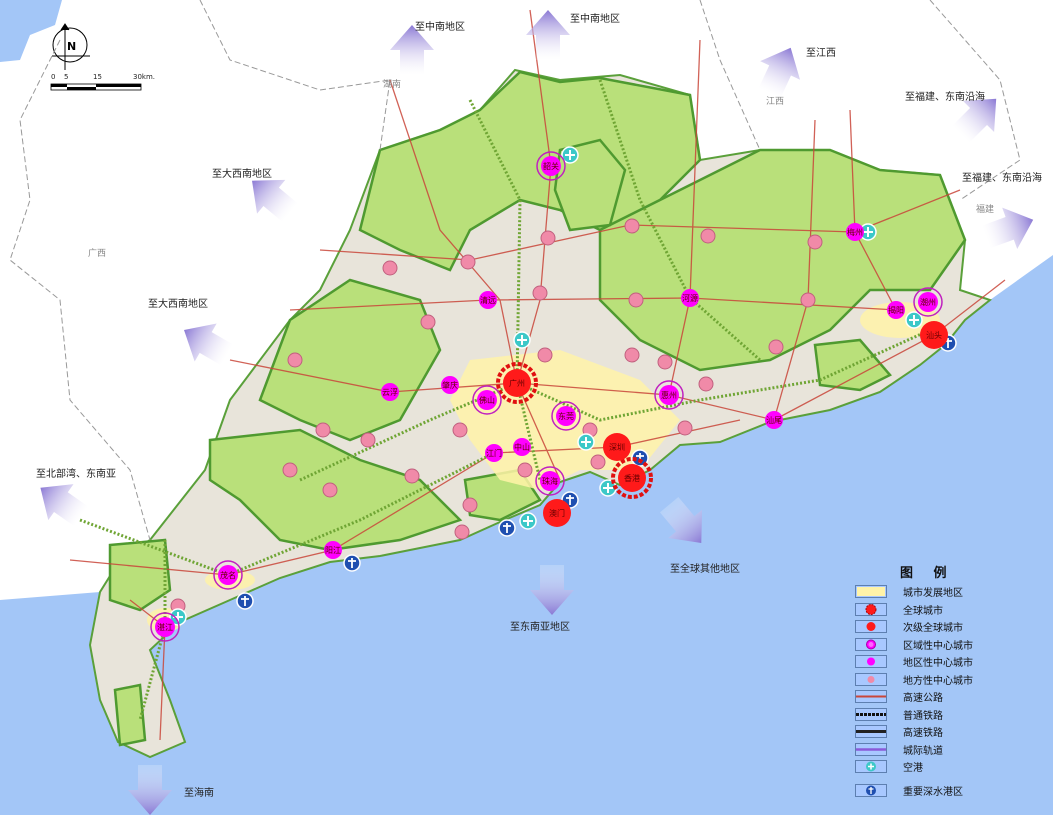  I want to click on city-marker-global: 广州, so click(517, 383).